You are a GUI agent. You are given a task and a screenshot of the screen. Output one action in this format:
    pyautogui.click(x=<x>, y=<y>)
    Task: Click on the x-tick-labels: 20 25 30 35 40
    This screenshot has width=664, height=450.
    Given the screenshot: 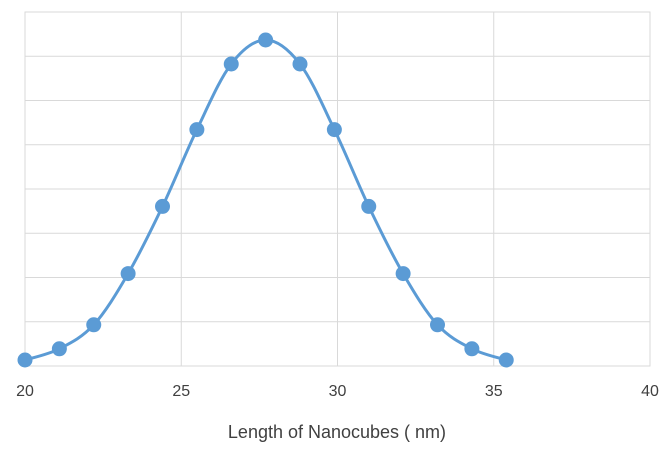 What is the action you would take?
    pyautogui.click(x=337, y=391)
    